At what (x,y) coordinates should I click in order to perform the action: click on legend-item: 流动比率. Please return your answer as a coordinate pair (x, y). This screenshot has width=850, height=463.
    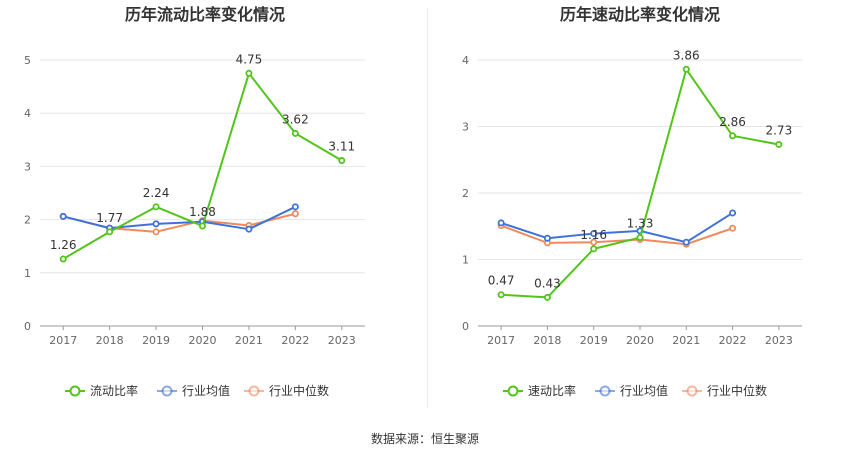
    Looking at the image, I should click on (101, 390).